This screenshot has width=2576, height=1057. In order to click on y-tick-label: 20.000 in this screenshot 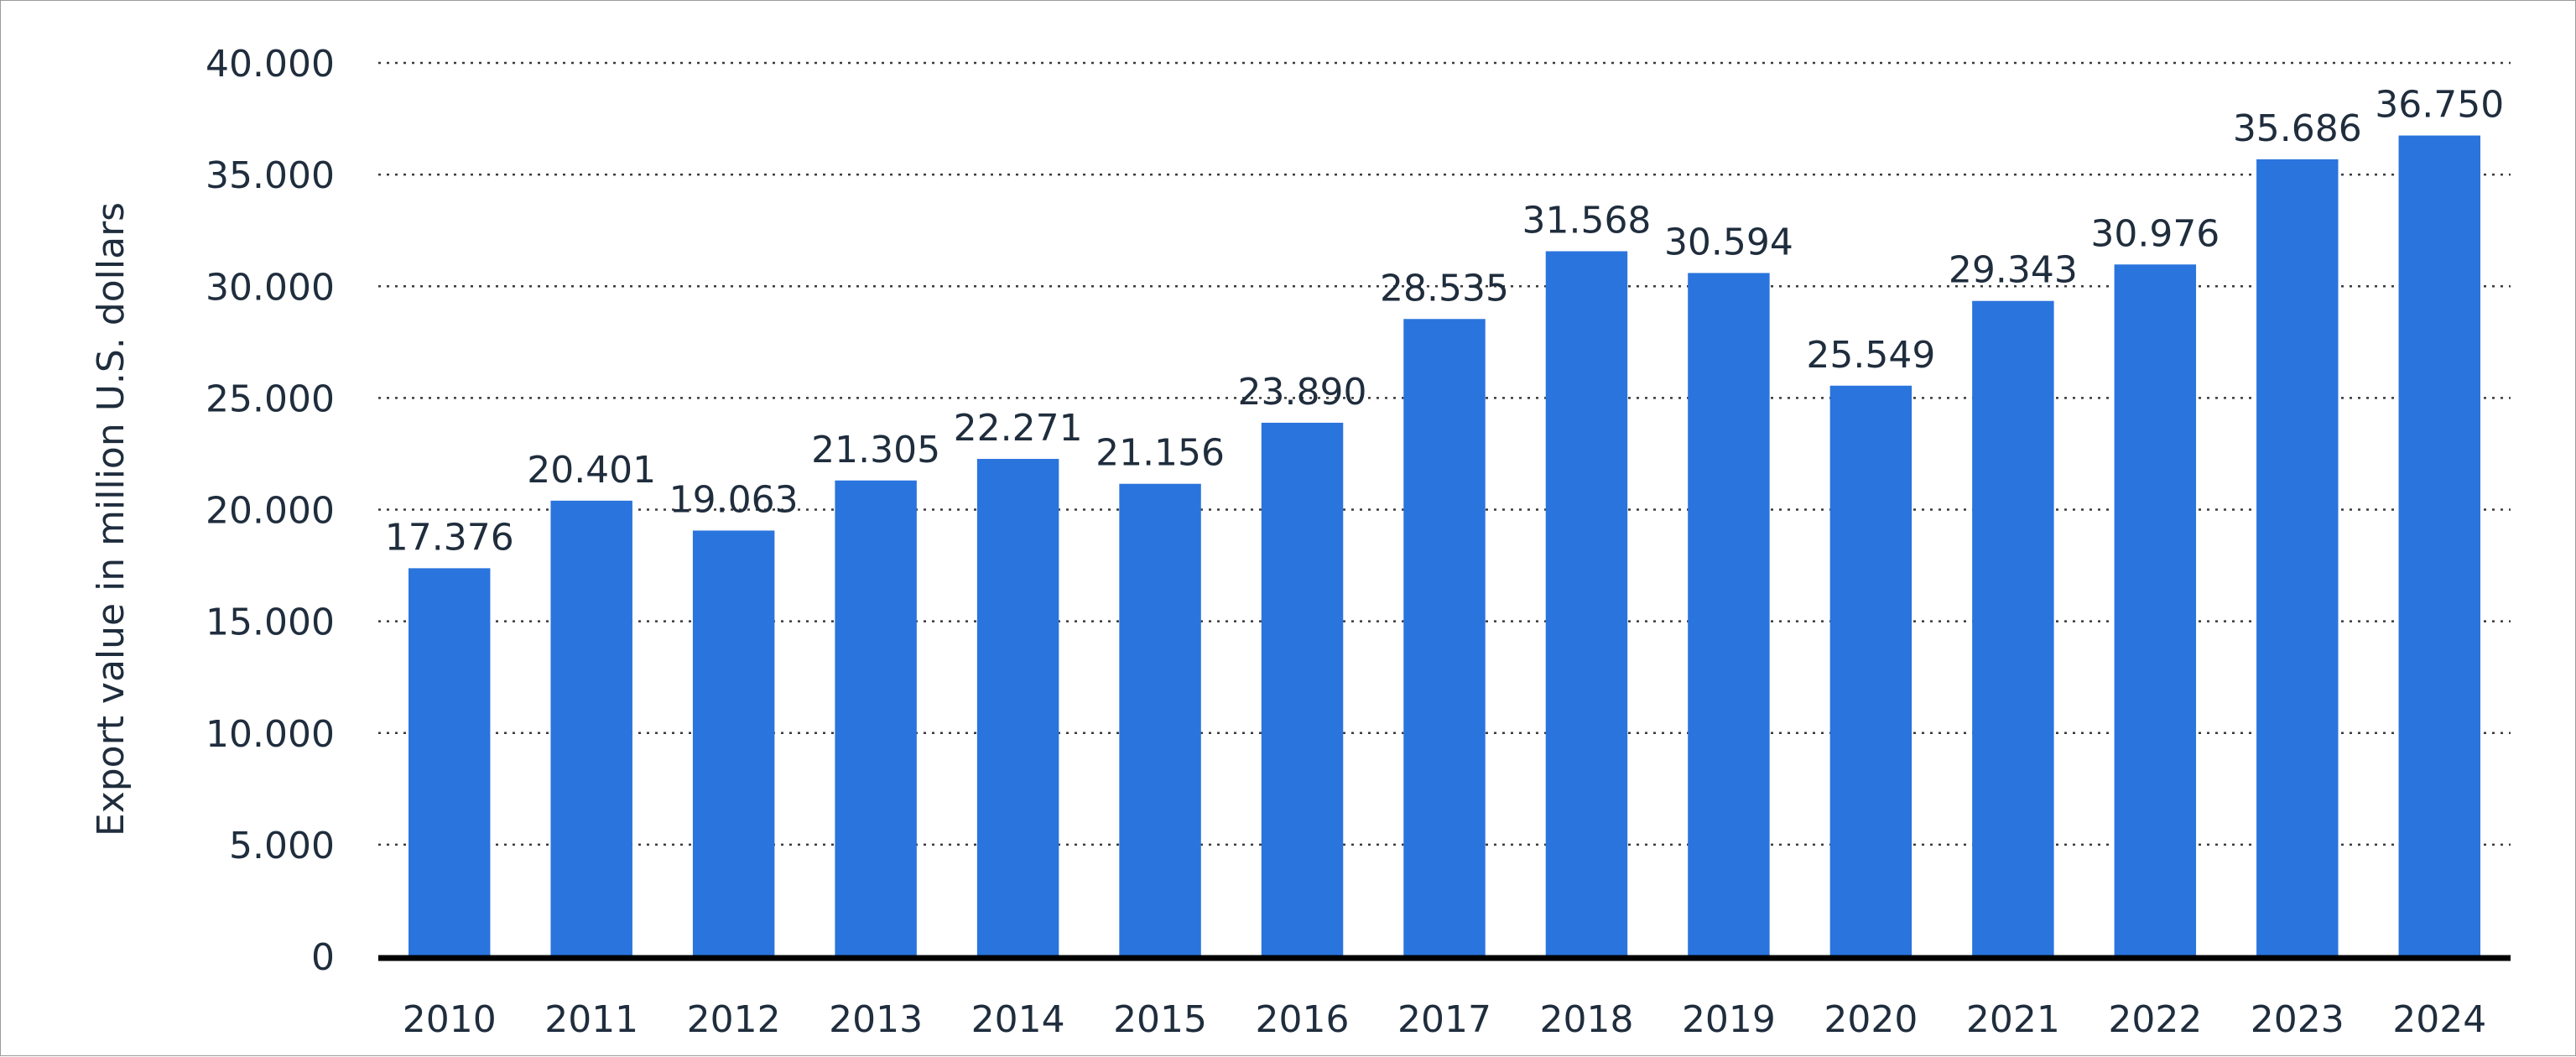, I will do `click(270, 511)`.